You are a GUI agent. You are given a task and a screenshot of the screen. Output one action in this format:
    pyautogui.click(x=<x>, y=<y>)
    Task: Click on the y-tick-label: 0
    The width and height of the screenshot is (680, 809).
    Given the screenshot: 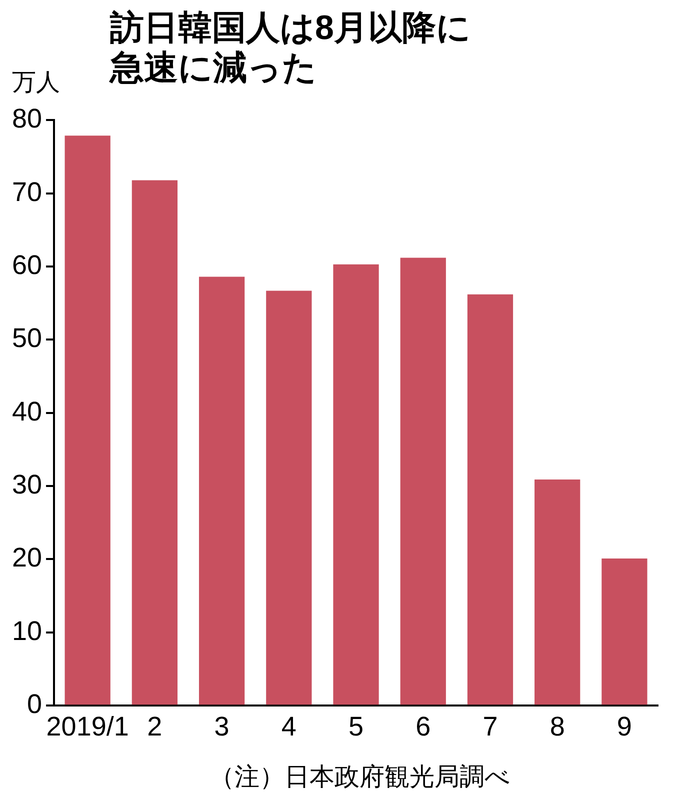 What is the action you would take?
    pyautogui.click(x=34, y=704)
    